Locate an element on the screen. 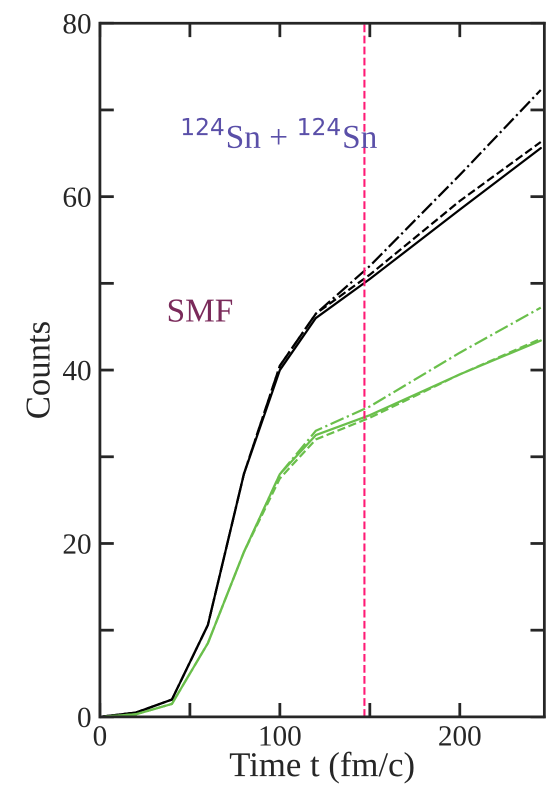  x-axis-title: Time t (fm/c) is located at coordinates (322, 768).